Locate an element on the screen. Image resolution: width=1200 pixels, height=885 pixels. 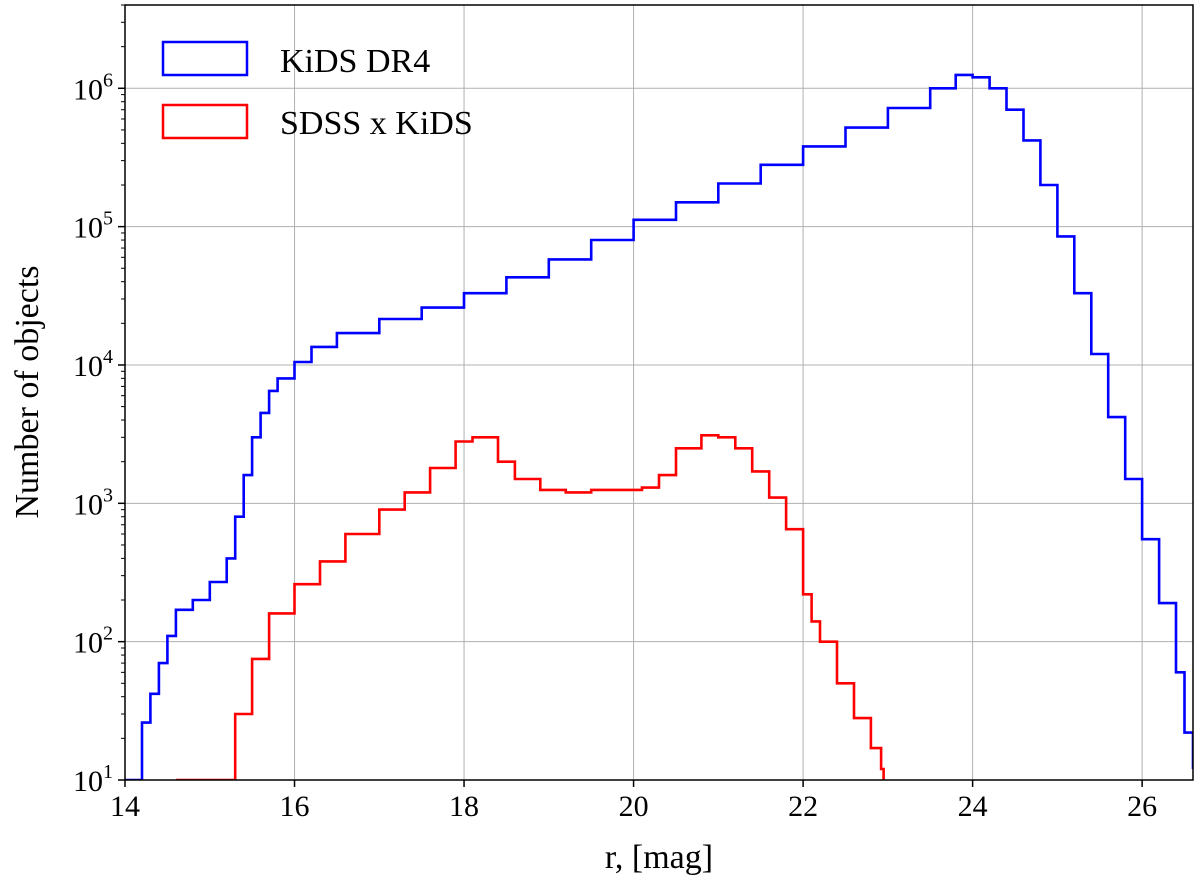
y-tick-label: 10³ is located at coordinates (93, 502).